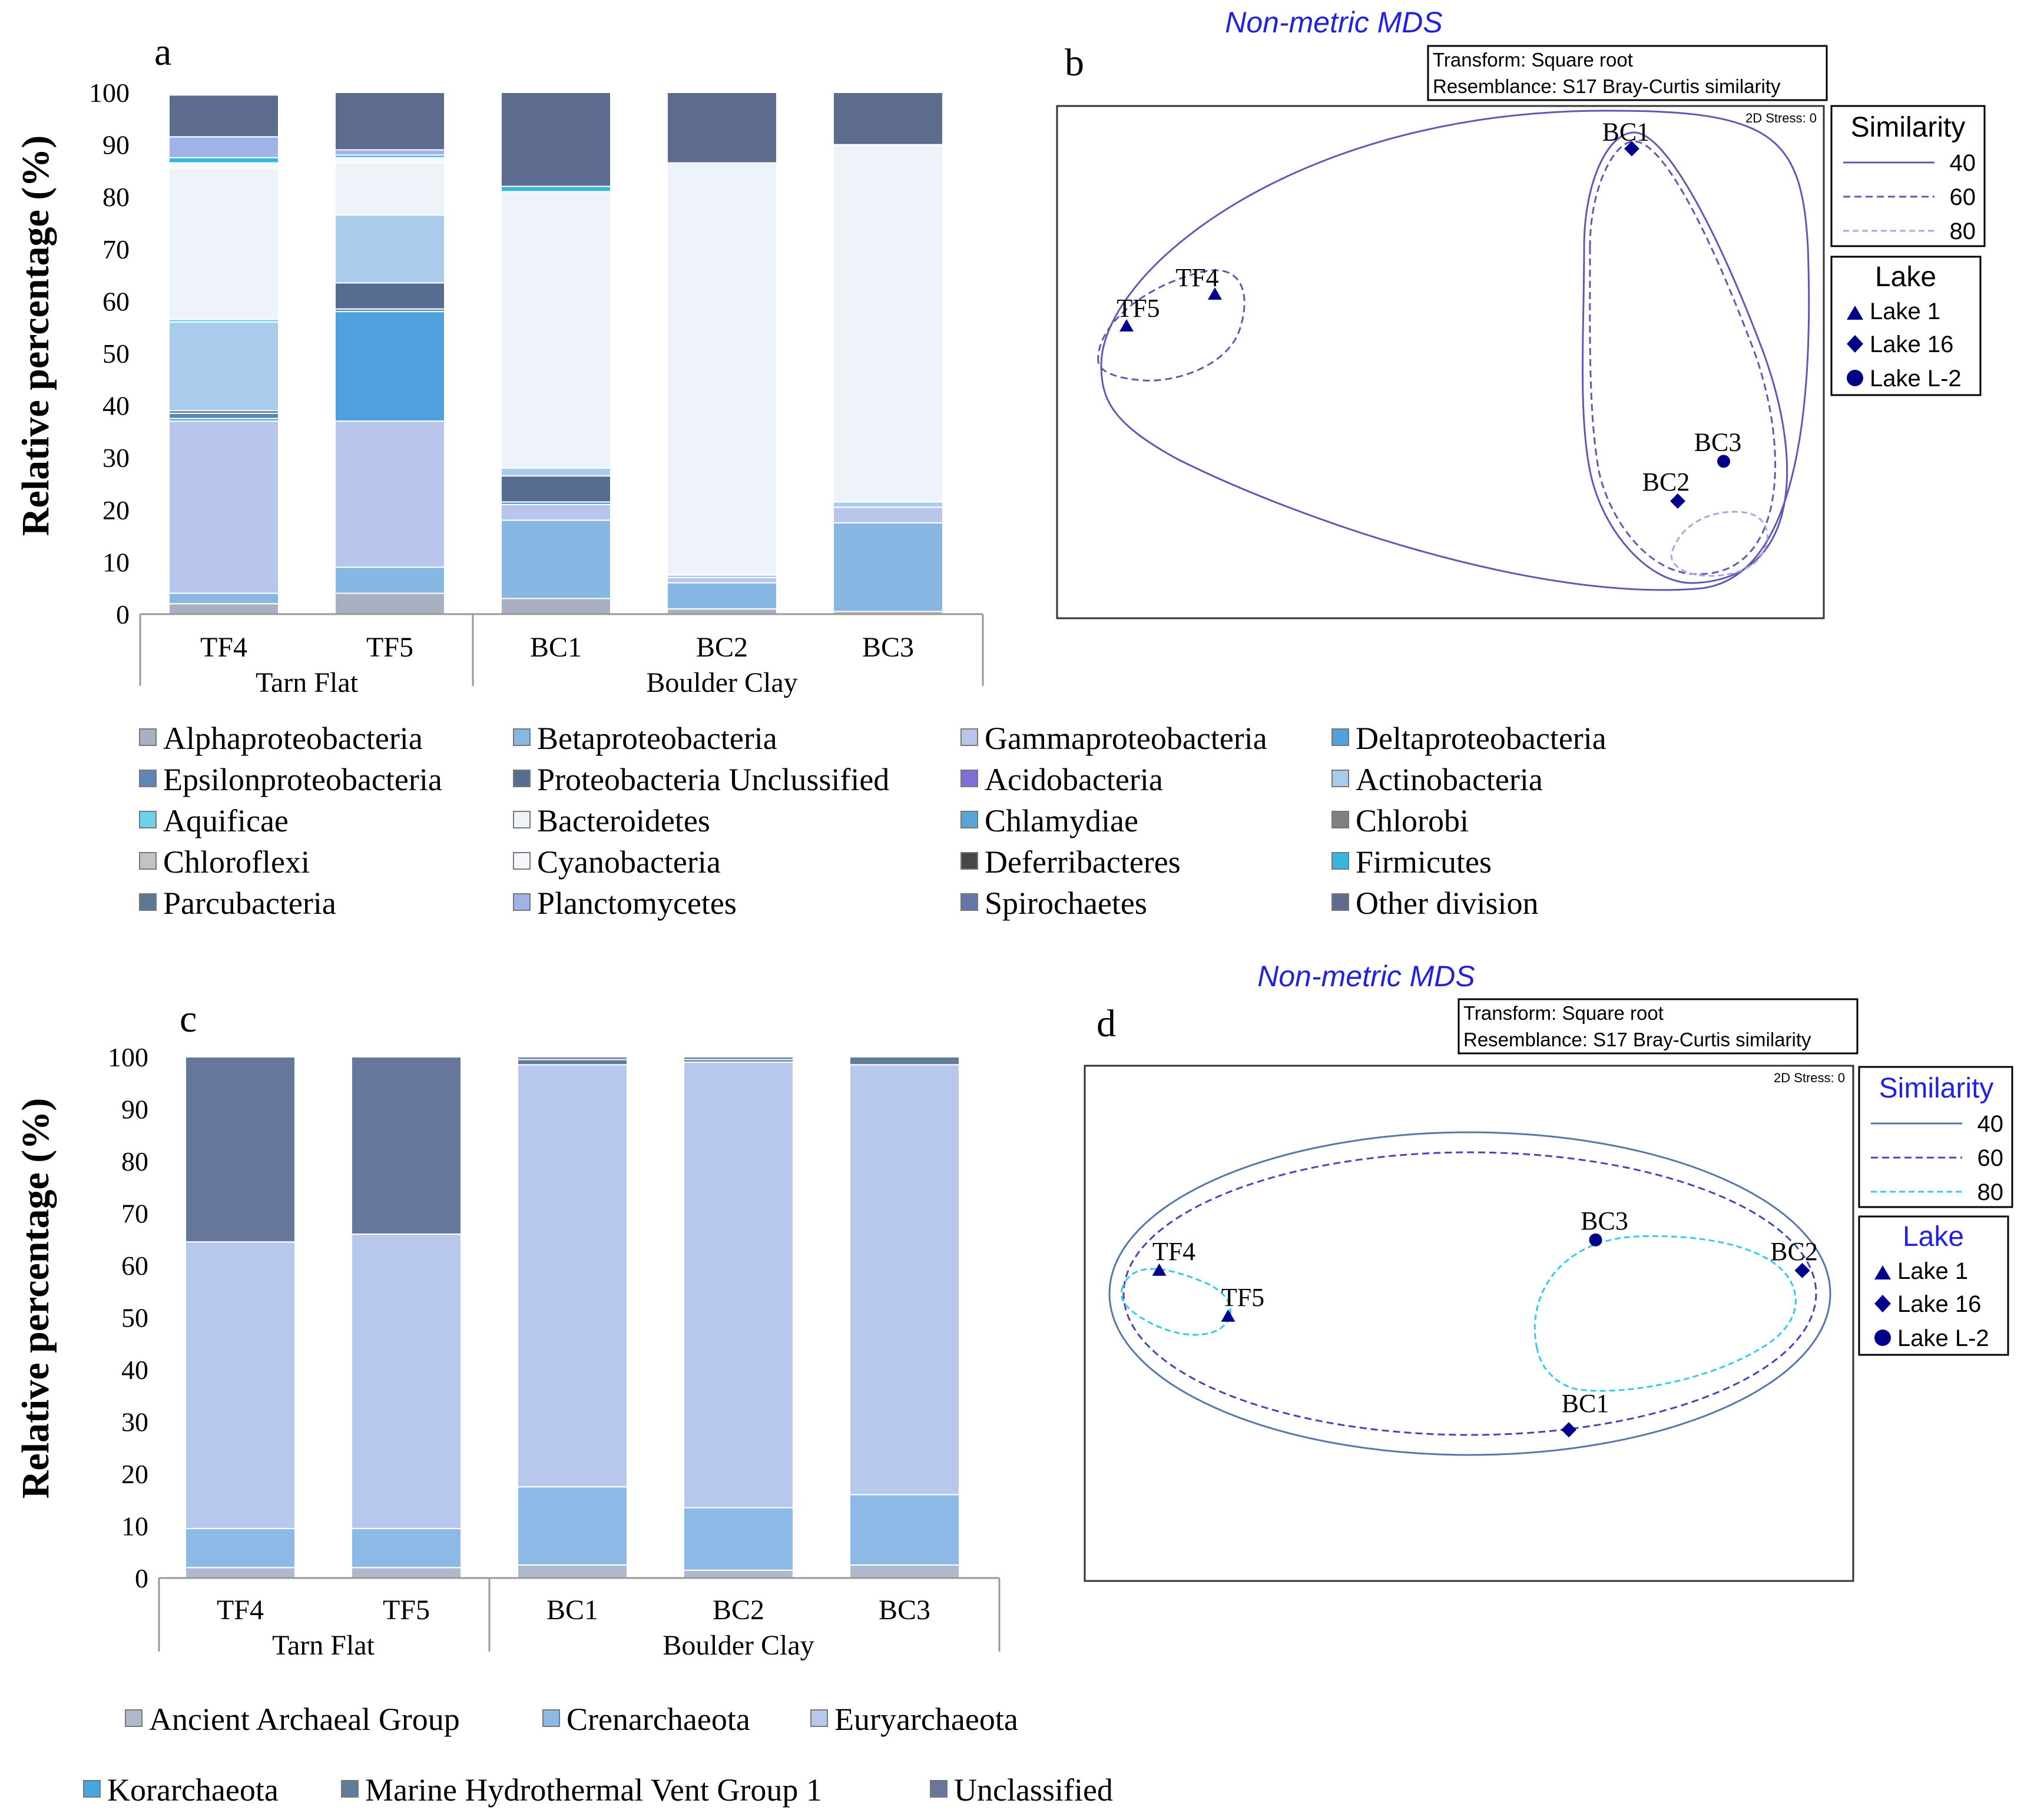 The height and width of the screenshot is (1820, 2024). I want to click on legend-swatch-crenarchaeota, so click(551, 1718).